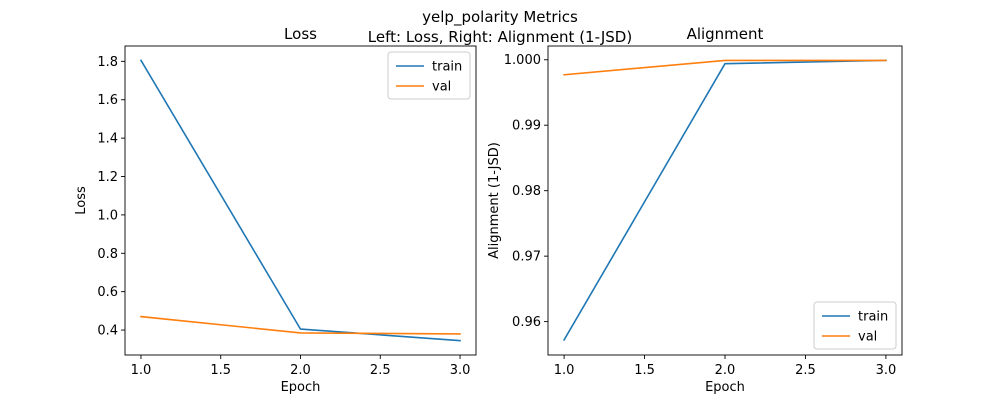  Describe the element at coordinates (301, 387) in the screenshot. I see `loss-xlabel: Epoch` at that location.